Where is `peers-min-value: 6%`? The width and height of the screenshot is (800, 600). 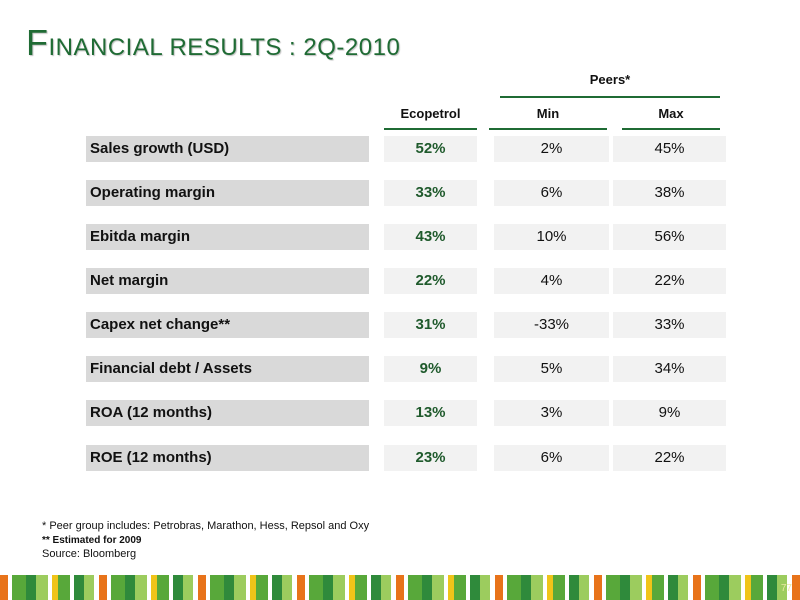 peers-min-value: 6% is located at coordinates (551, 193).